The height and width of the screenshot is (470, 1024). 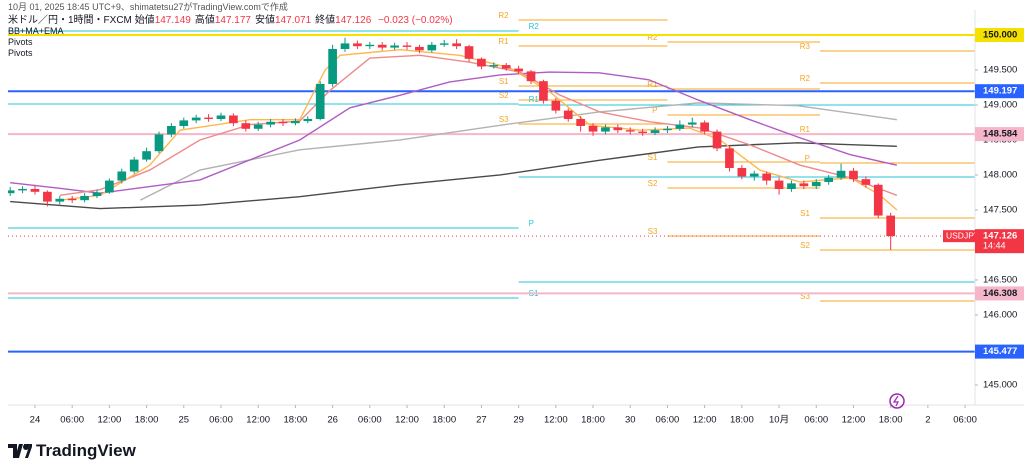 I want to click on y-tick-label: 147.500, so click(x=1000, y=210).